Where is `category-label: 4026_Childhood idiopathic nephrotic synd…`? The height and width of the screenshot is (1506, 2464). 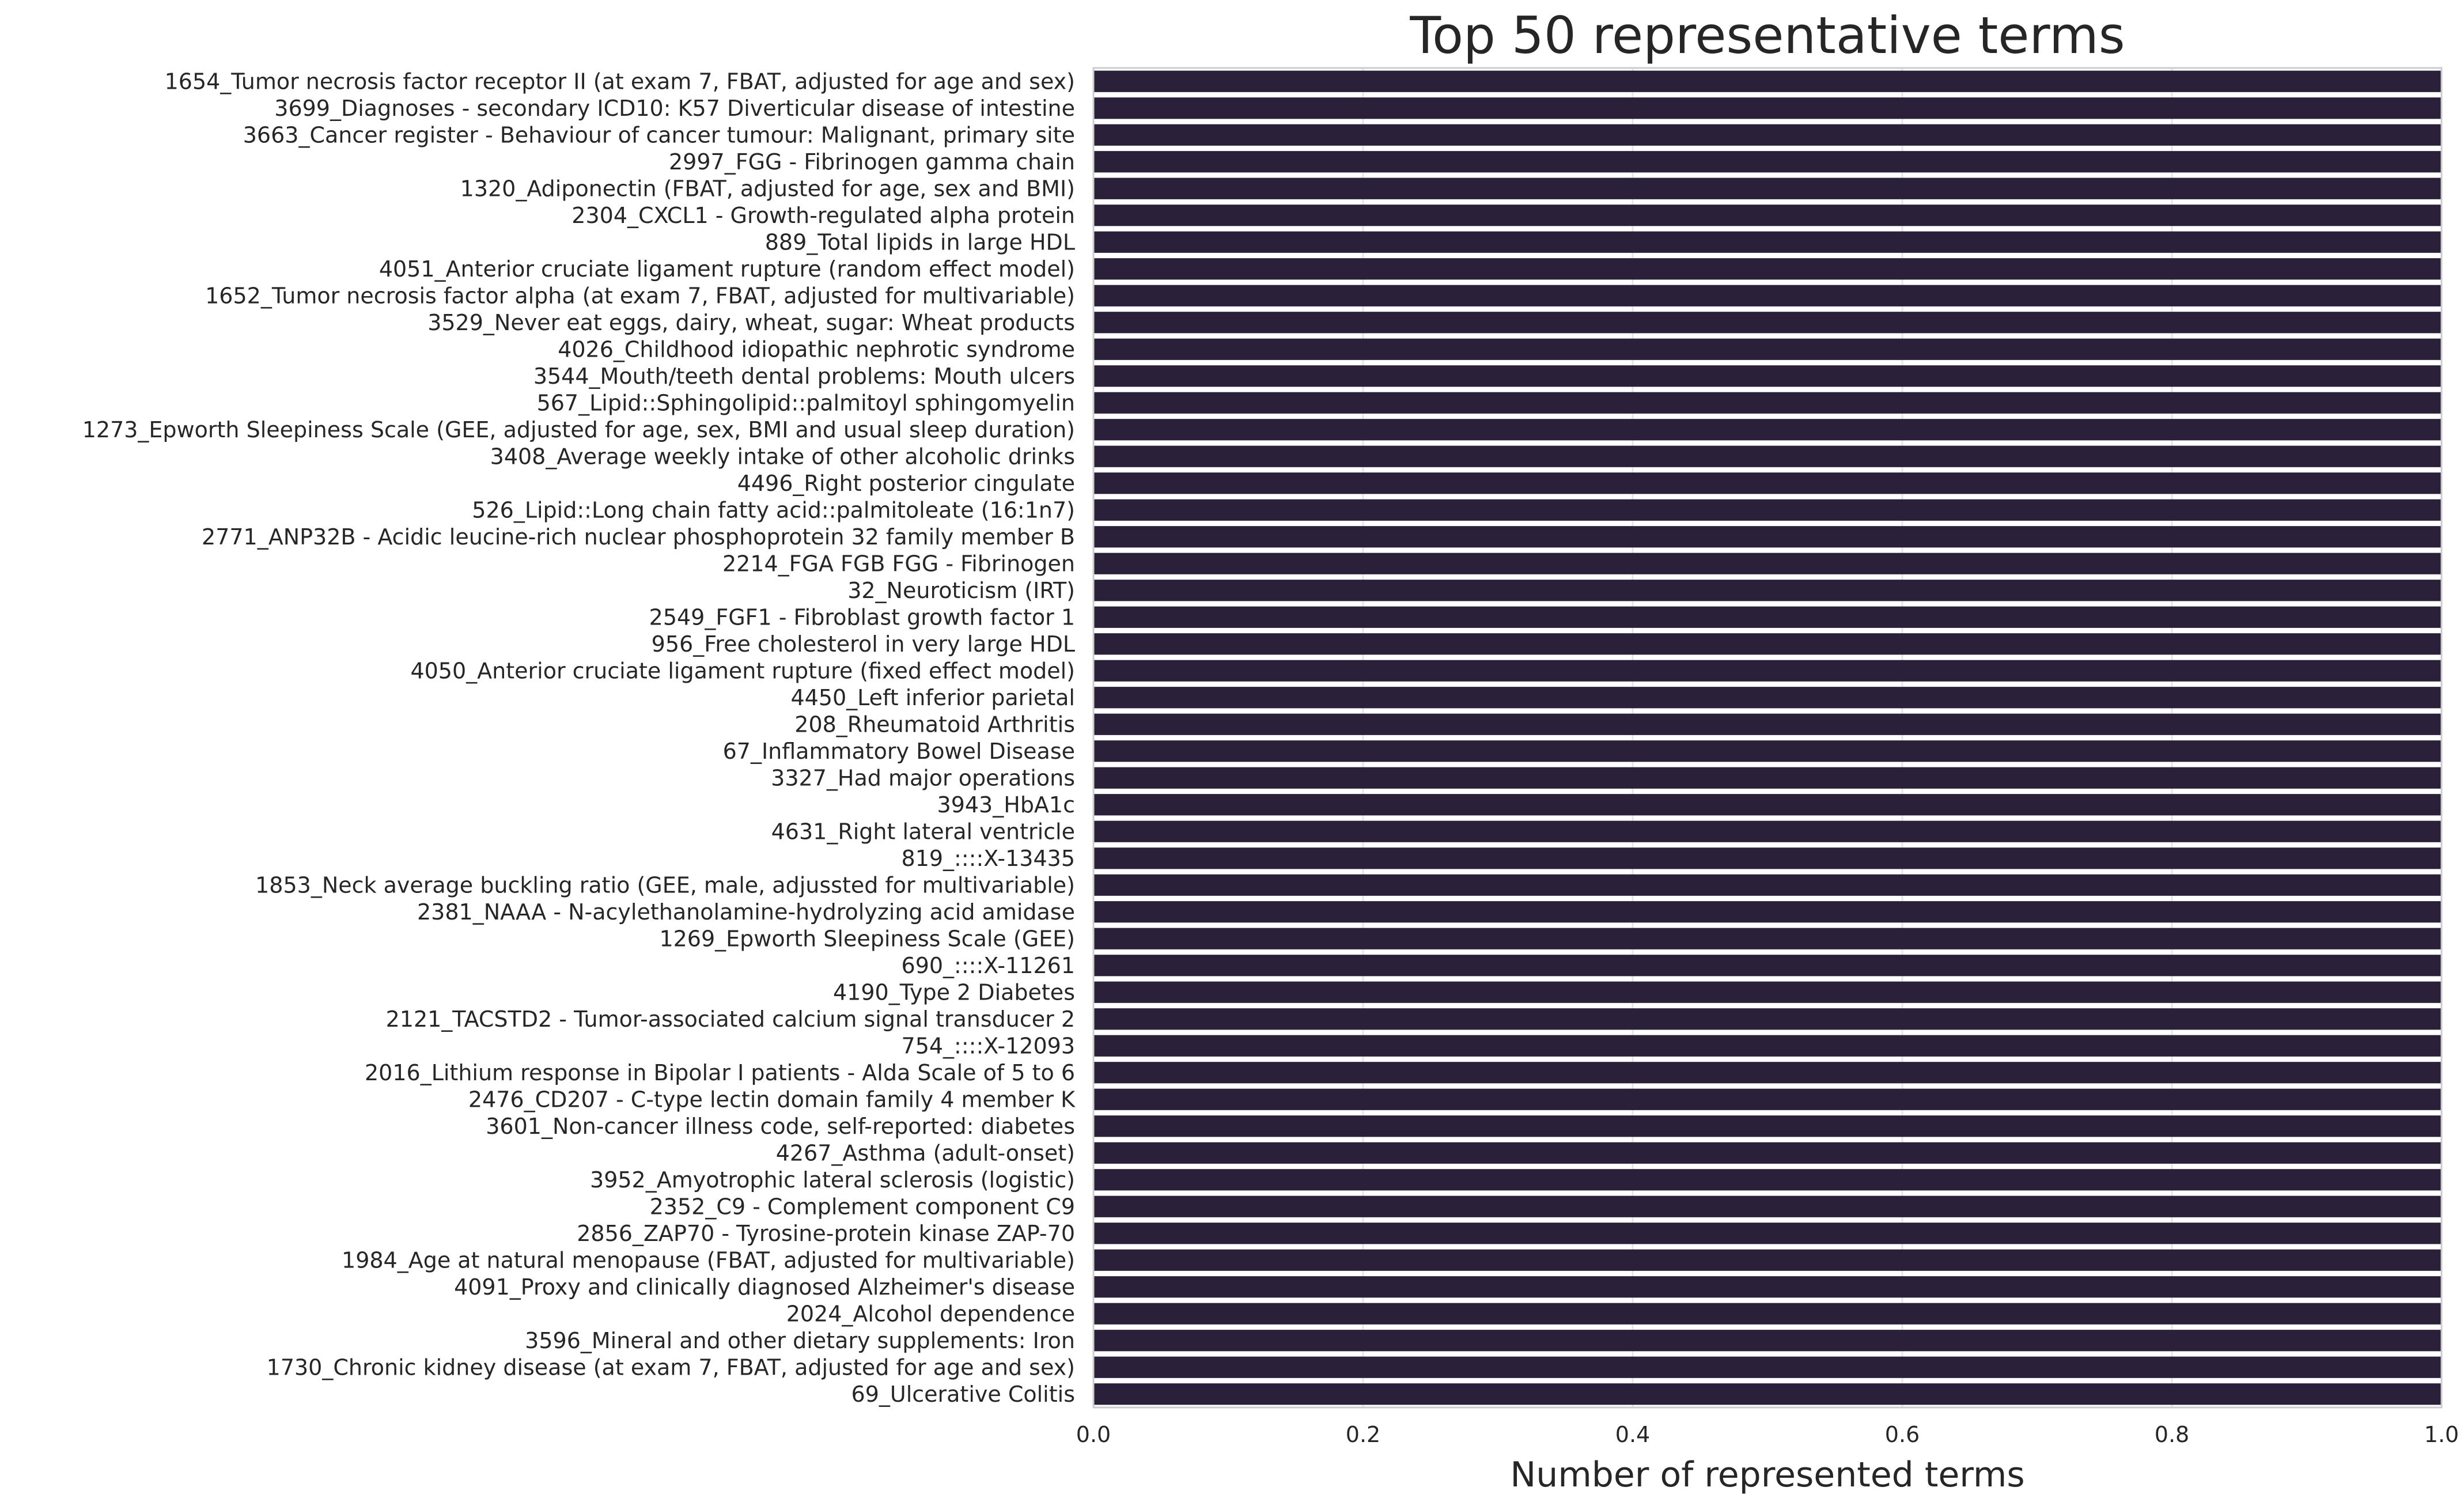
category-label: 4026_Childhood idiopathic nephrotic synd… is located at coordinates (817, 349).